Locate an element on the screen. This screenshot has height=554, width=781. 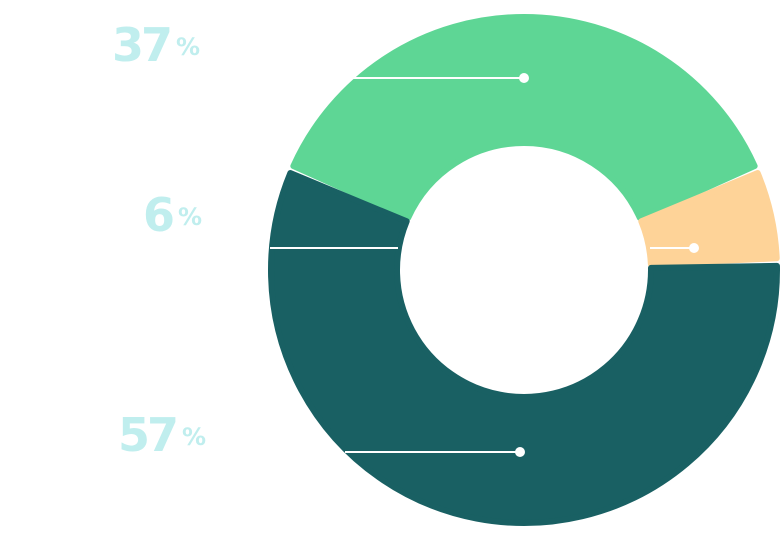
value-label: 37% is located at coordinates (156, 45).